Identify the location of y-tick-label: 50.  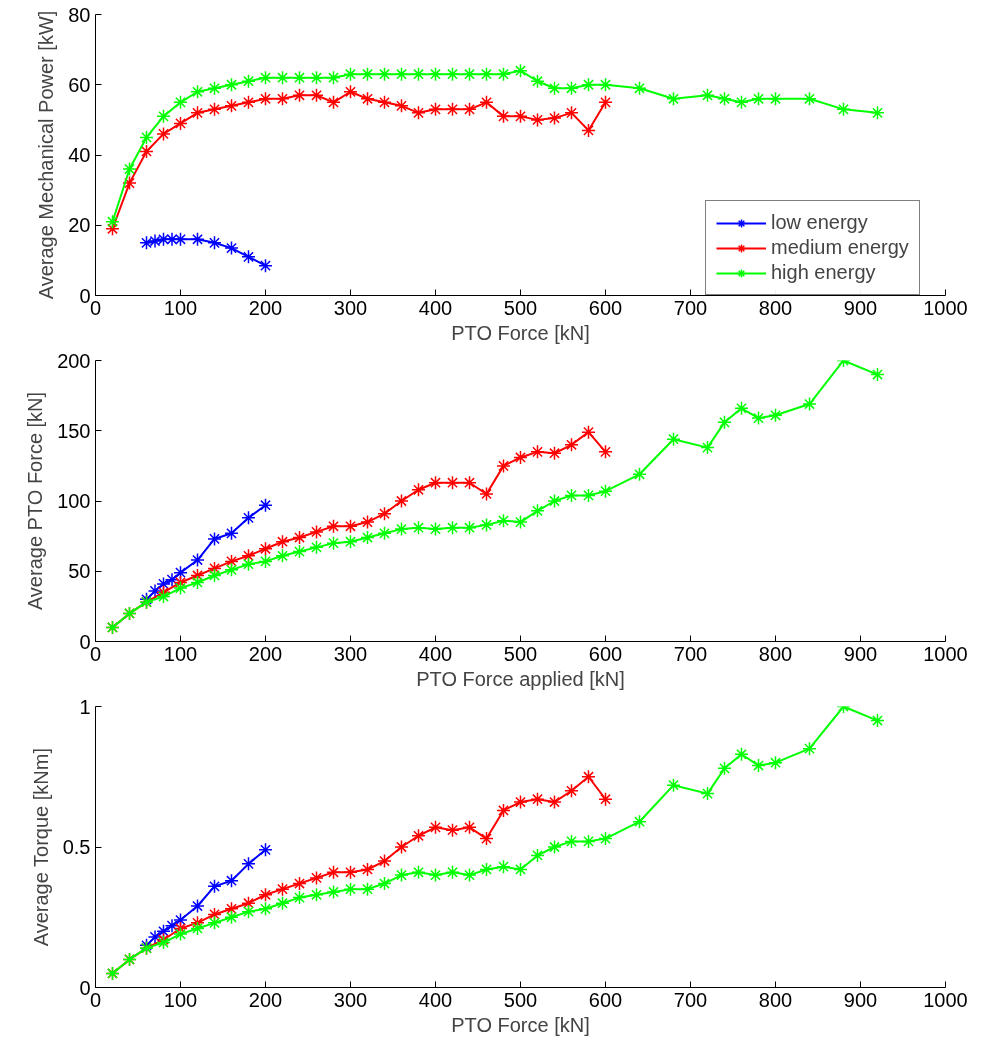
(79, 571).